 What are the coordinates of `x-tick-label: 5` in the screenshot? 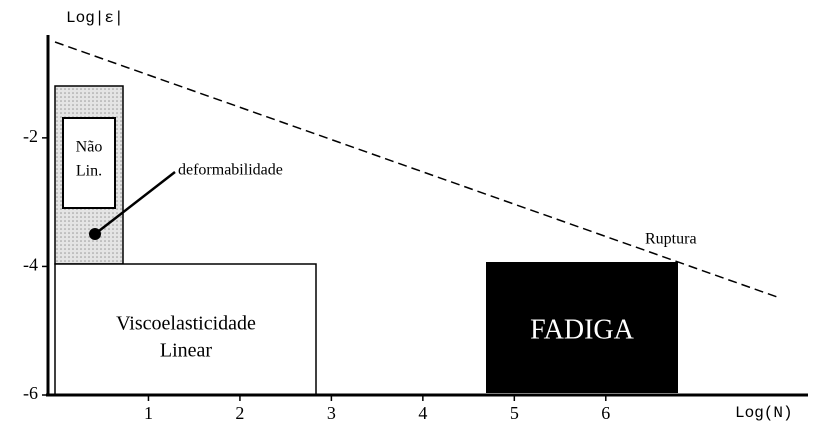 It's located at (514, 413).